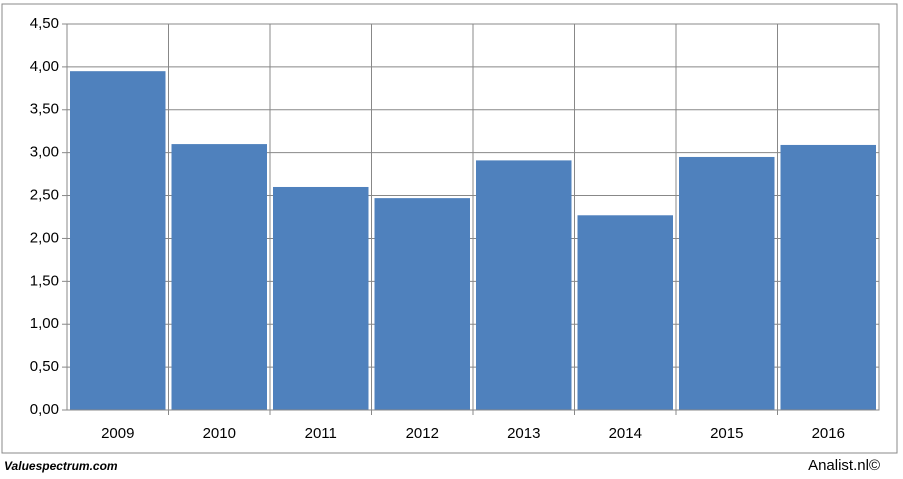  Describe the element at coordinates (625, 433) in the screenshot. I see `x-tick-label: 2014` at that location.